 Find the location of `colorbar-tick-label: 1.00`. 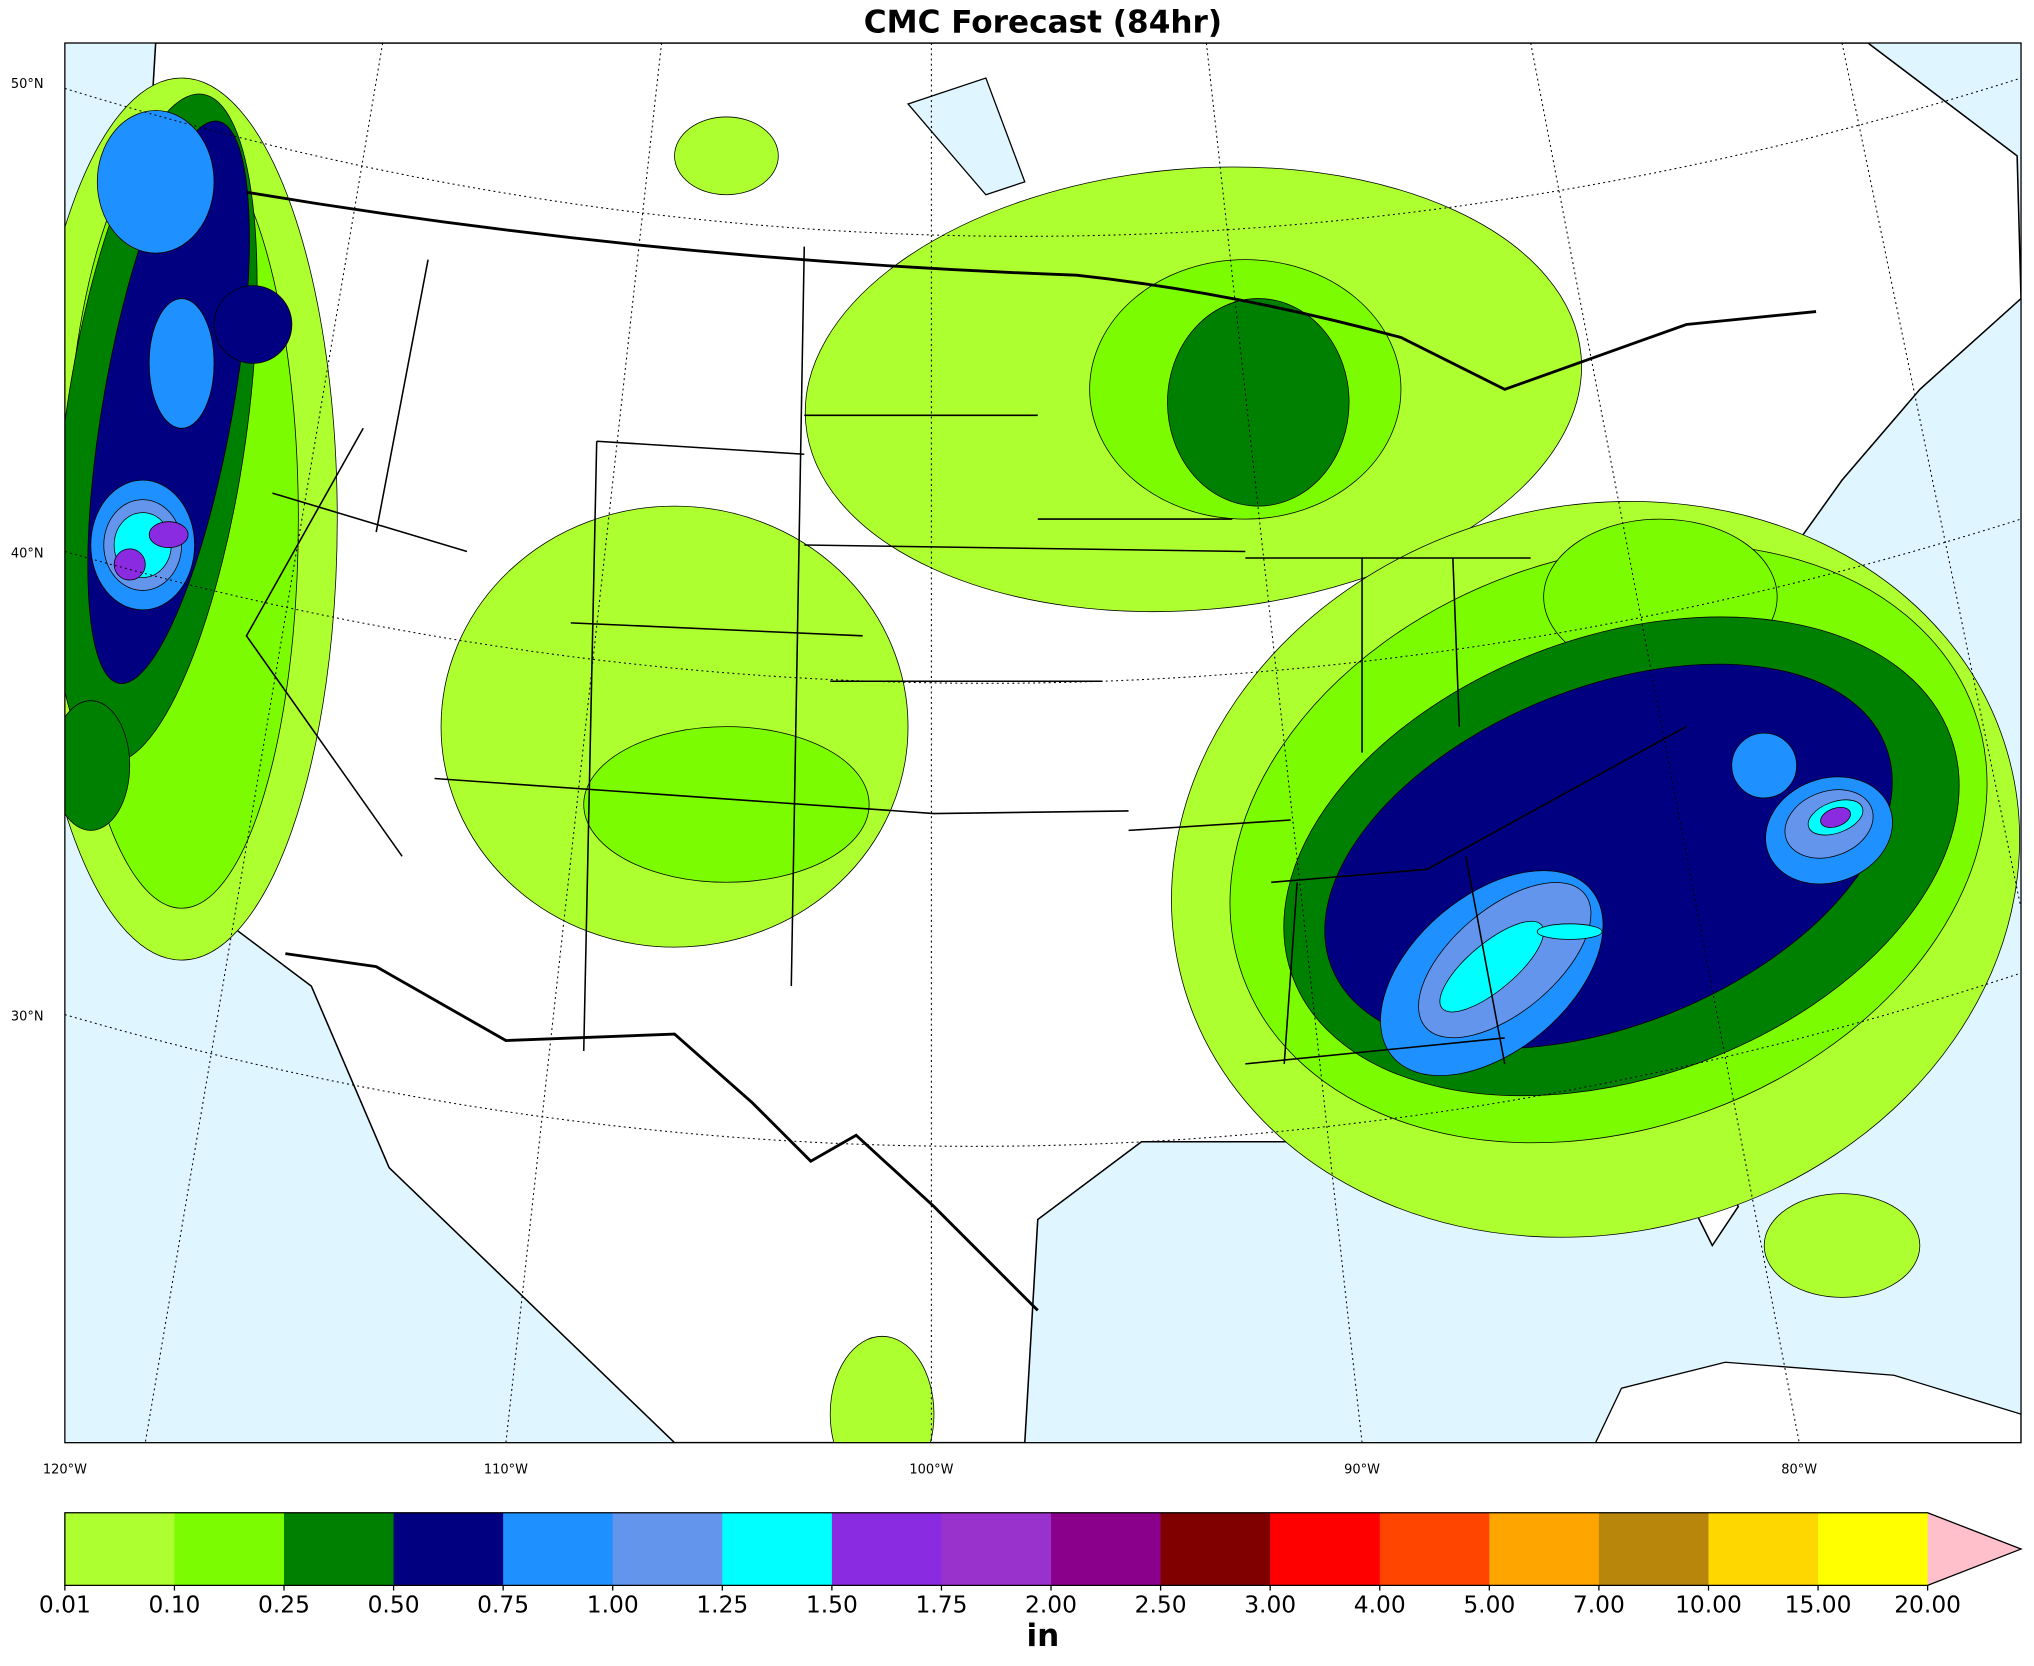

colorbar-tick-label: 1.00 is located at coordinates (613, 1605).